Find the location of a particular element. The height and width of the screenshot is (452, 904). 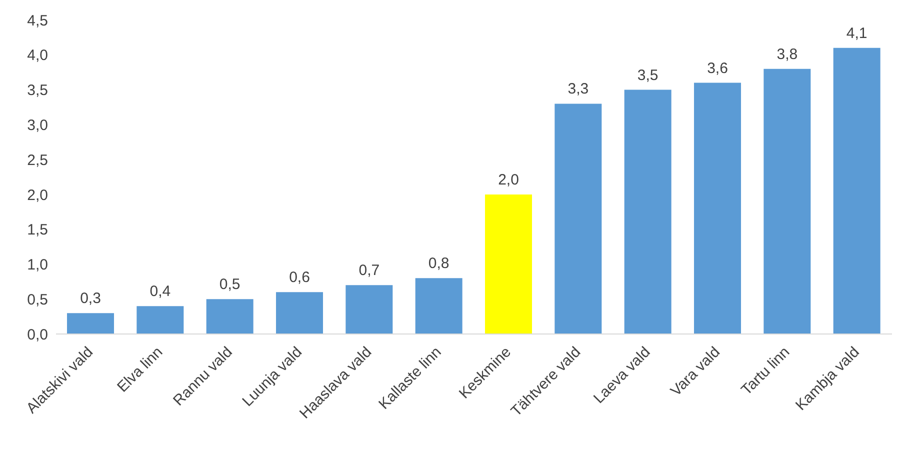

data-label: 0,6 is located at coordinates (299, 277).